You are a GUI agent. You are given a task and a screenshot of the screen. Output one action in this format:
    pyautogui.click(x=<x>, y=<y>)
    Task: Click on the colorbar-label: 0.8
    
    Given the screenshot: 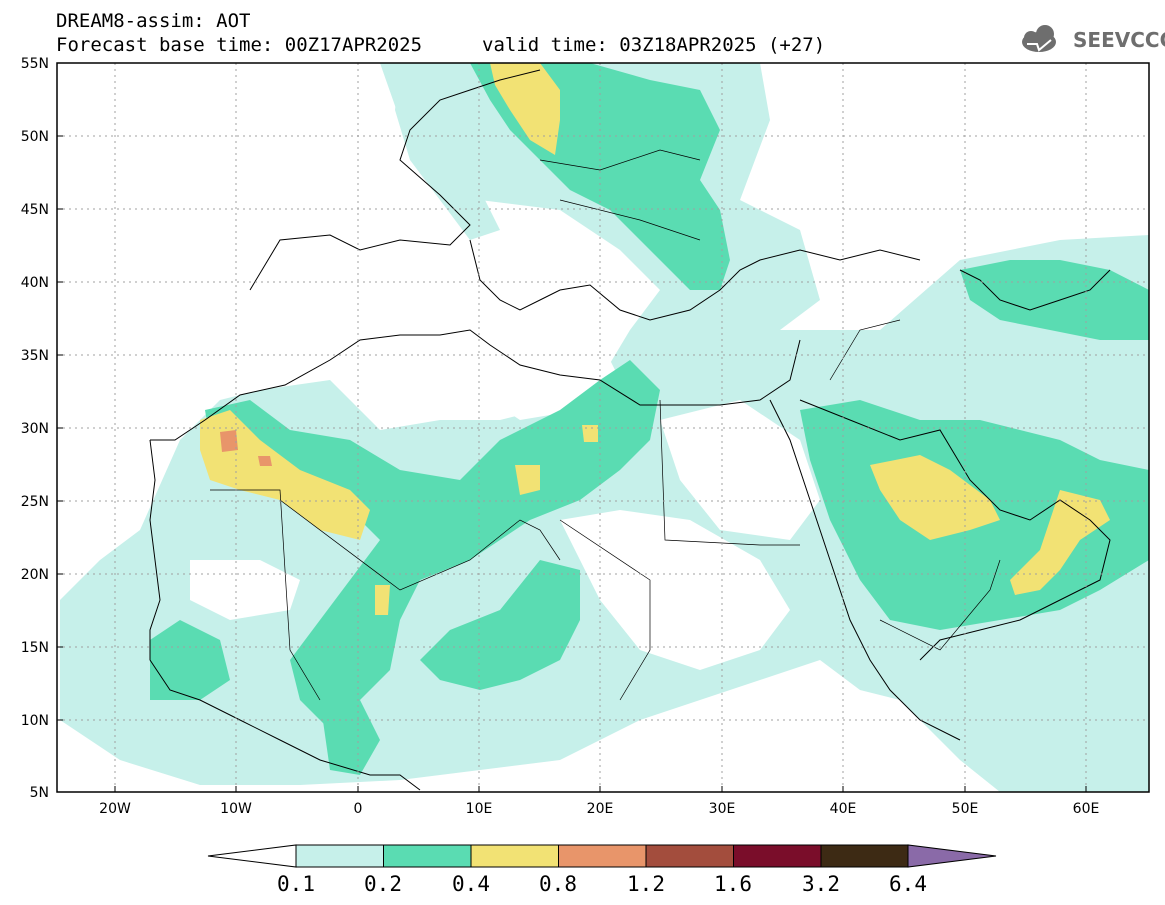 What is the action you would take?
    pyautogui.click(x=558, y=884)
    